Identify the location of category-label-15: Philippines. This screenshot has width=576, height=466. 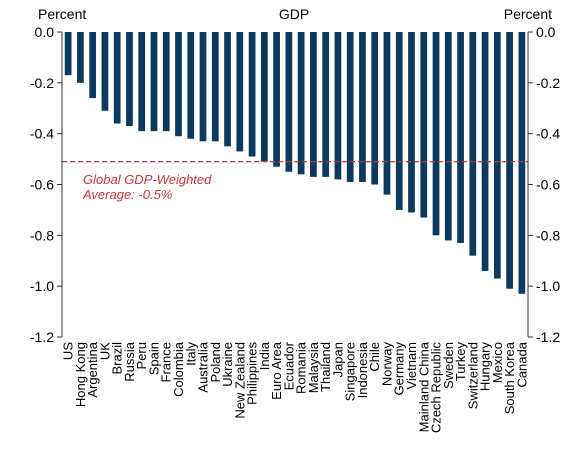
(252, 373).